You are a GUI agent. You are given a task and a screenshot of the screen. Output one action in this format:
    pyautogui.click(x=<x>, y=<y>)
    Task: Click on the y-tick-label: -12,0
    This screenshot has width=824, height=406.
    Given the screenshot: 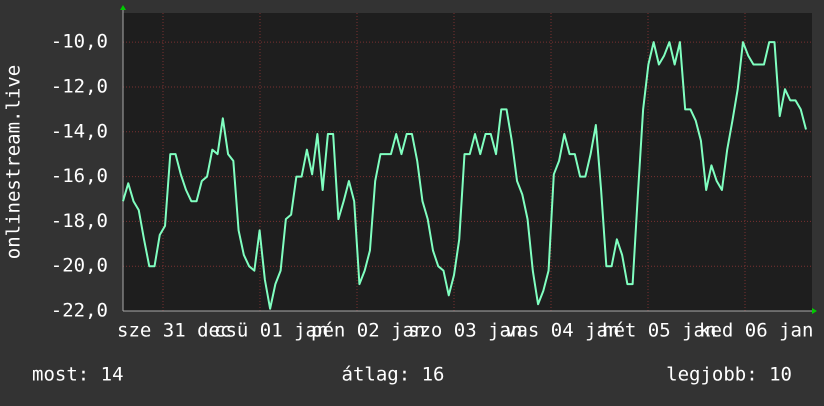 What is the action you would take?
    pyautogui.click(x=79, y=86)
    